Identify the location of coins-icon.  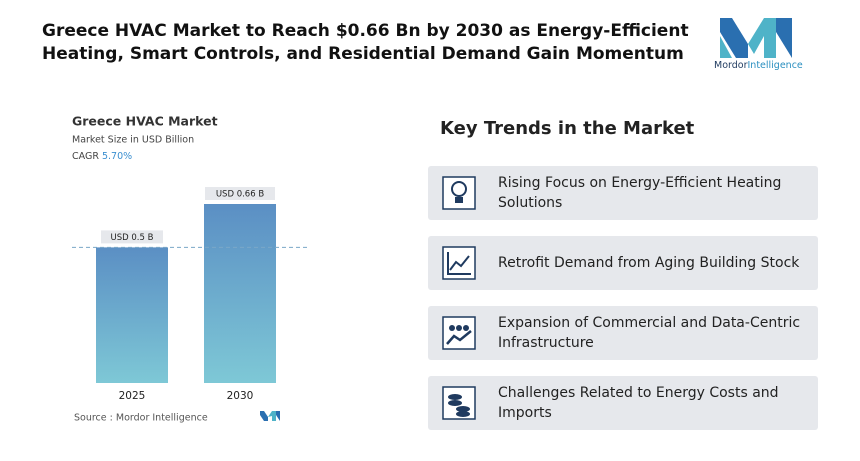
(459, 403).